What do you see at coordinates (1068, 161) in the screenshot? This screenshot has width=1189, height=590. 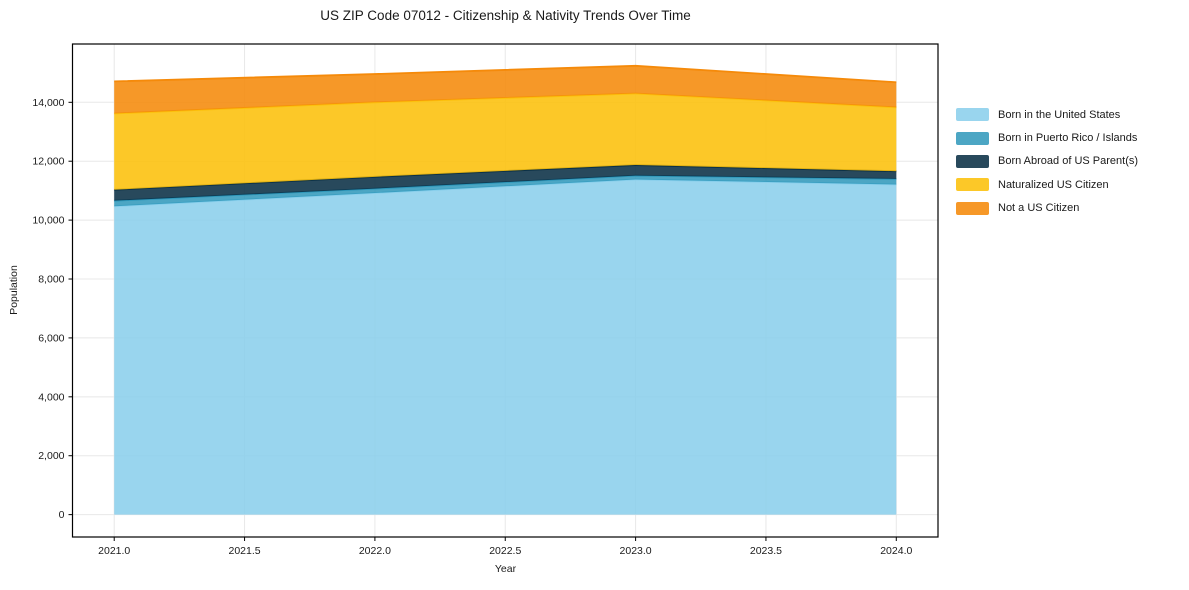 I see `legend-label: Born Abroad of US Parent(s)` at bounding box center [1068, 161].